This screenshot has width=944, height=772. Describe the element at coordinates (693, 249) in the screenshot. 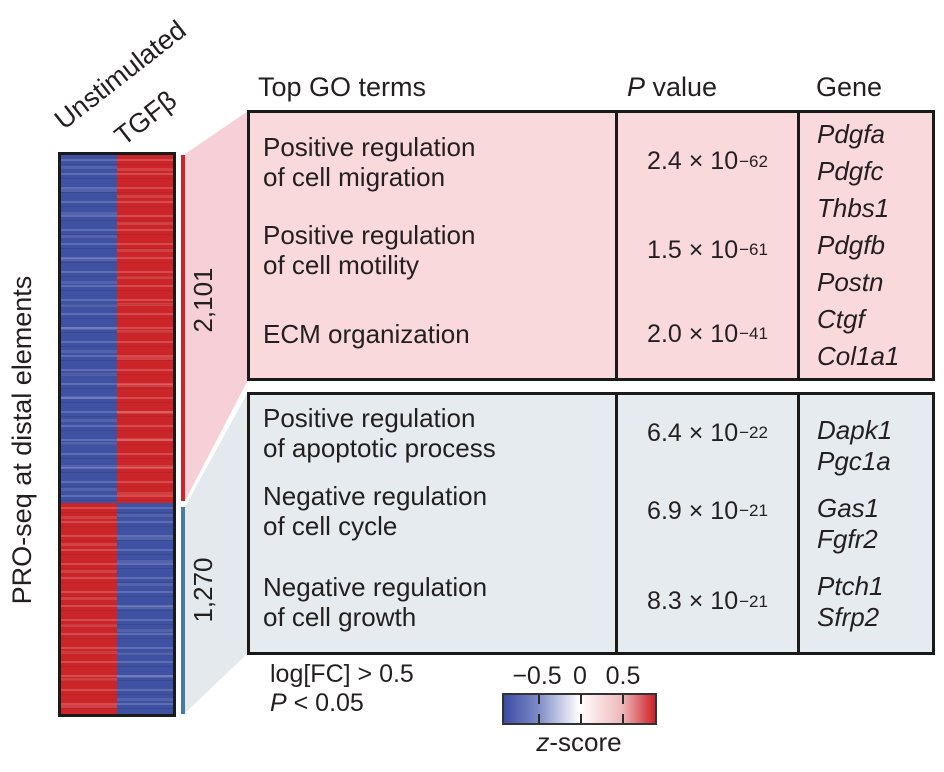

I see `p-value-mantissa: 1.5 × 10` at that location.